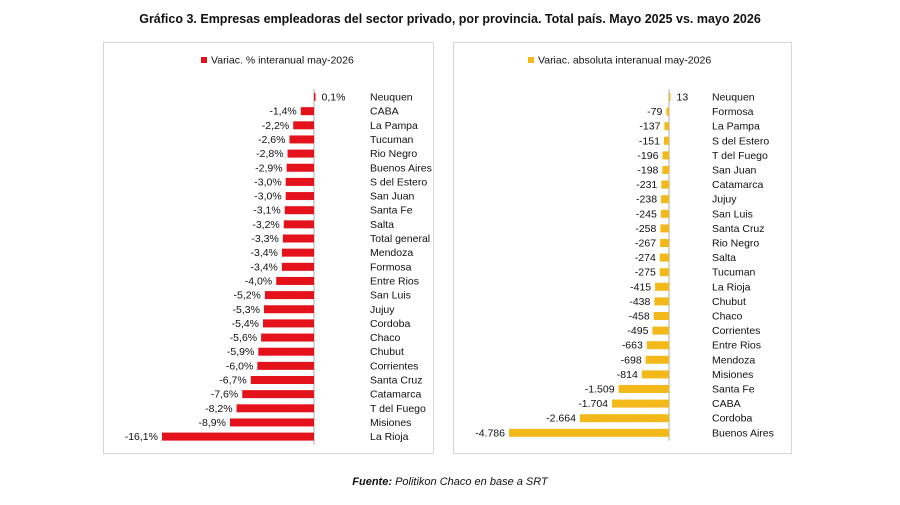  Describe the element at coordinates (382, 310) in the screenshot. I see `category-label: Jujuy` at that location.